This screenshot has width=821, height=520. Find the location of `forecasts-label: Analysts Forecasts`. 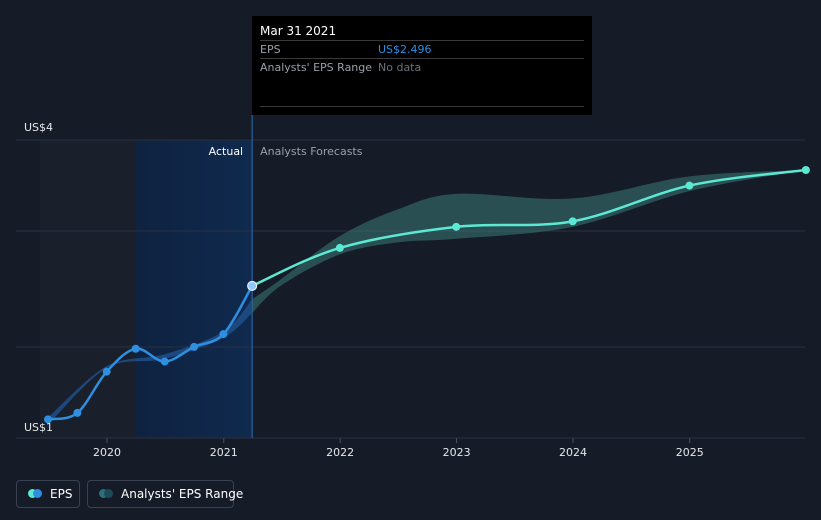

forecasts-label: Analysts Forecasts is located at coordinates (311, 151).